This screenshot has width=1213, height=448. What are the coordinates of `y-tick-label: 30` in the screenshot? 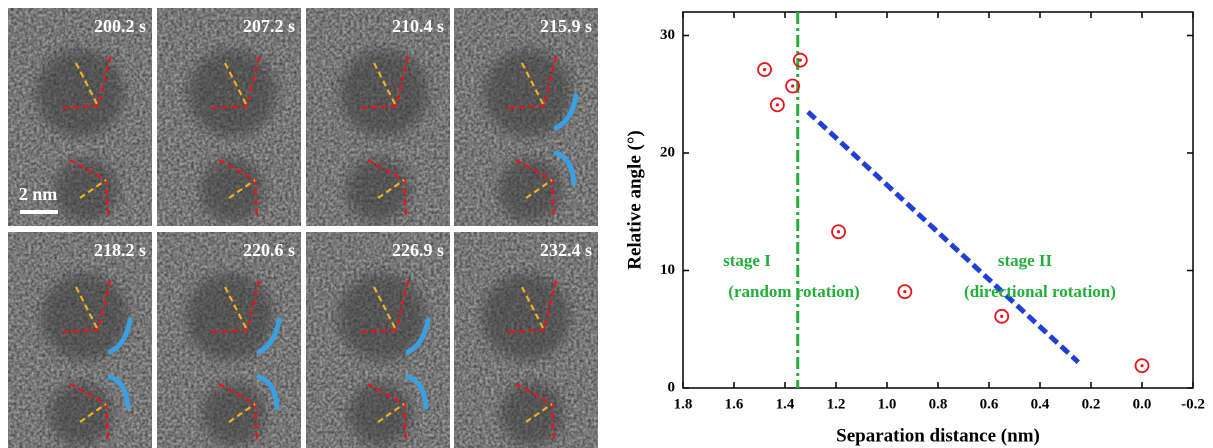 It's located at (667, 35).